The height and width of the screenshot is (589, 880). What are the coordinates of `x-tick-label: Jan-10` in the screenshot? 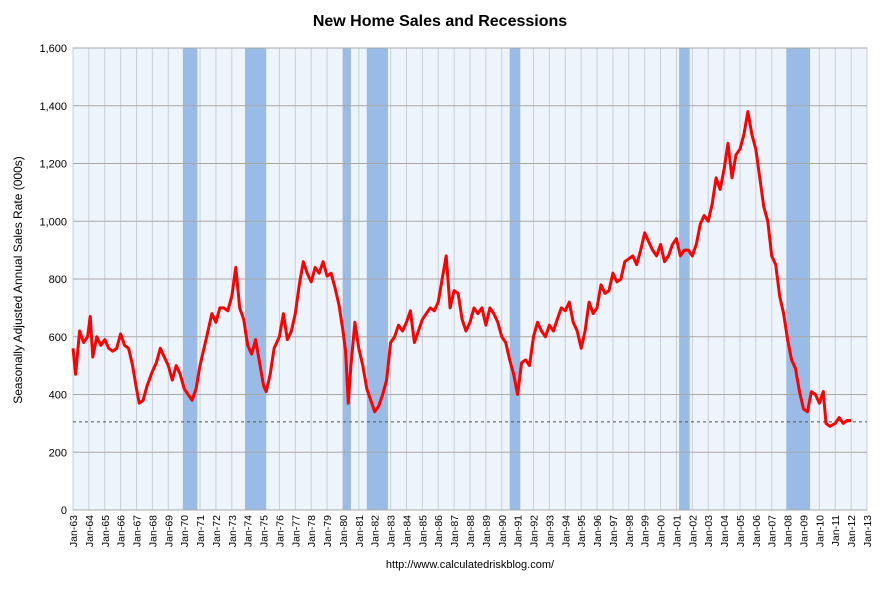 It's located at (820, 531).